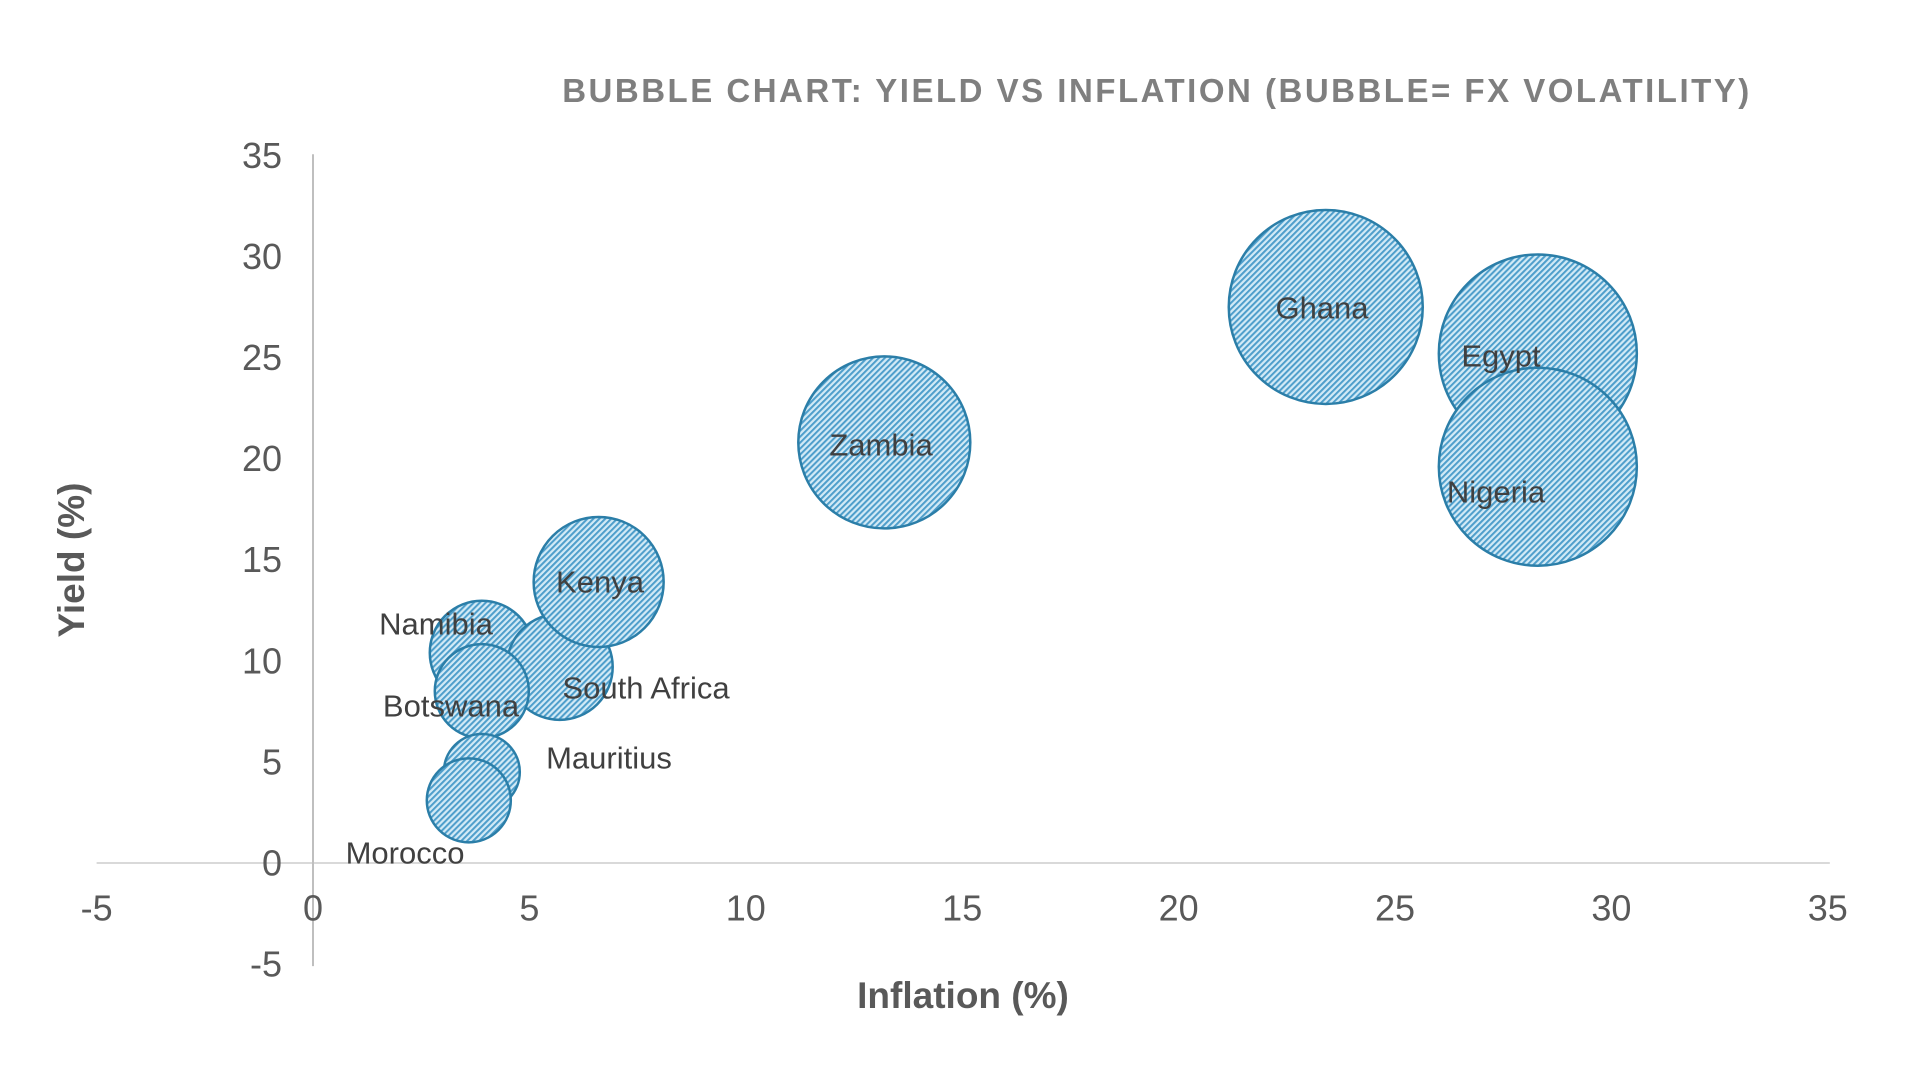 This screenshot has width=1920, height=1080. What do you see at coordinates (262, 458) in the screenshot?
I see `y-tick-label-20: 20` at bounding box center [262, 458].